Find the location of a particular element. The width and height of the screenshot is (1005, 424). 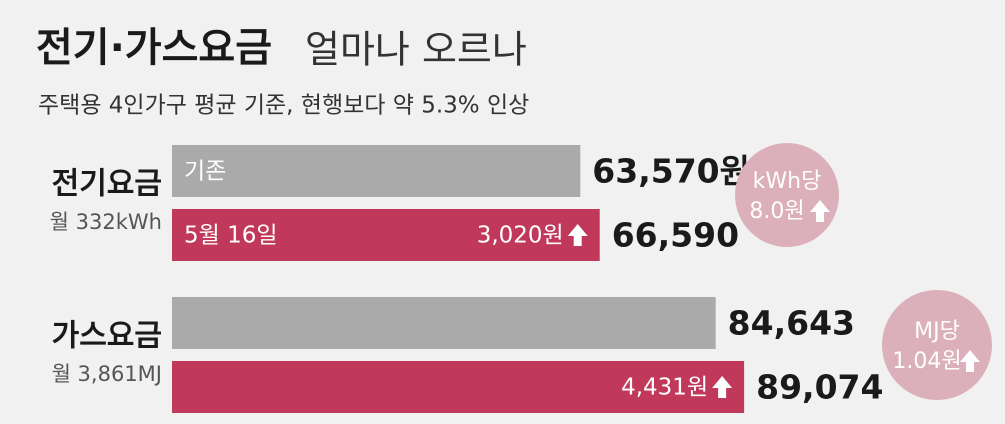

value-label: 84,643 is located at coordinates (791, 323).